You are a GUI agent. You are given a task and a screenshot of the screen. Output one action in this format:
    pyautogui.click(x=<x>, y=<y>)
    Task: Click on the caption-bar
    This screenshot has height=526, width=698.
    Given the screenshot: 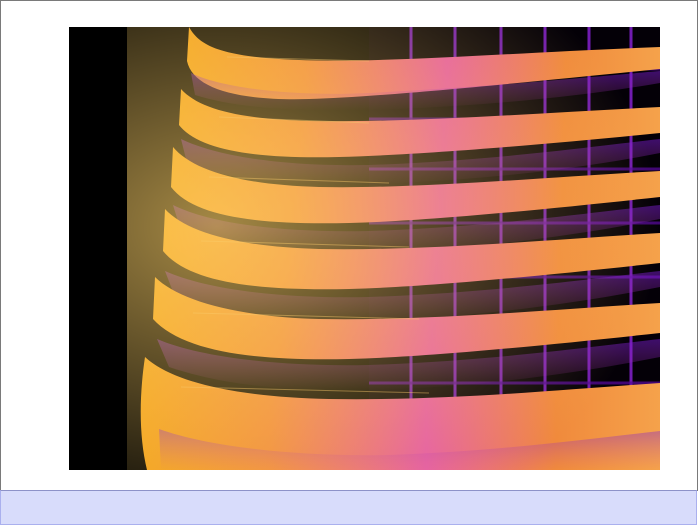 What is the action you would take?
    pyautogui.click(x=348, y=507)
    